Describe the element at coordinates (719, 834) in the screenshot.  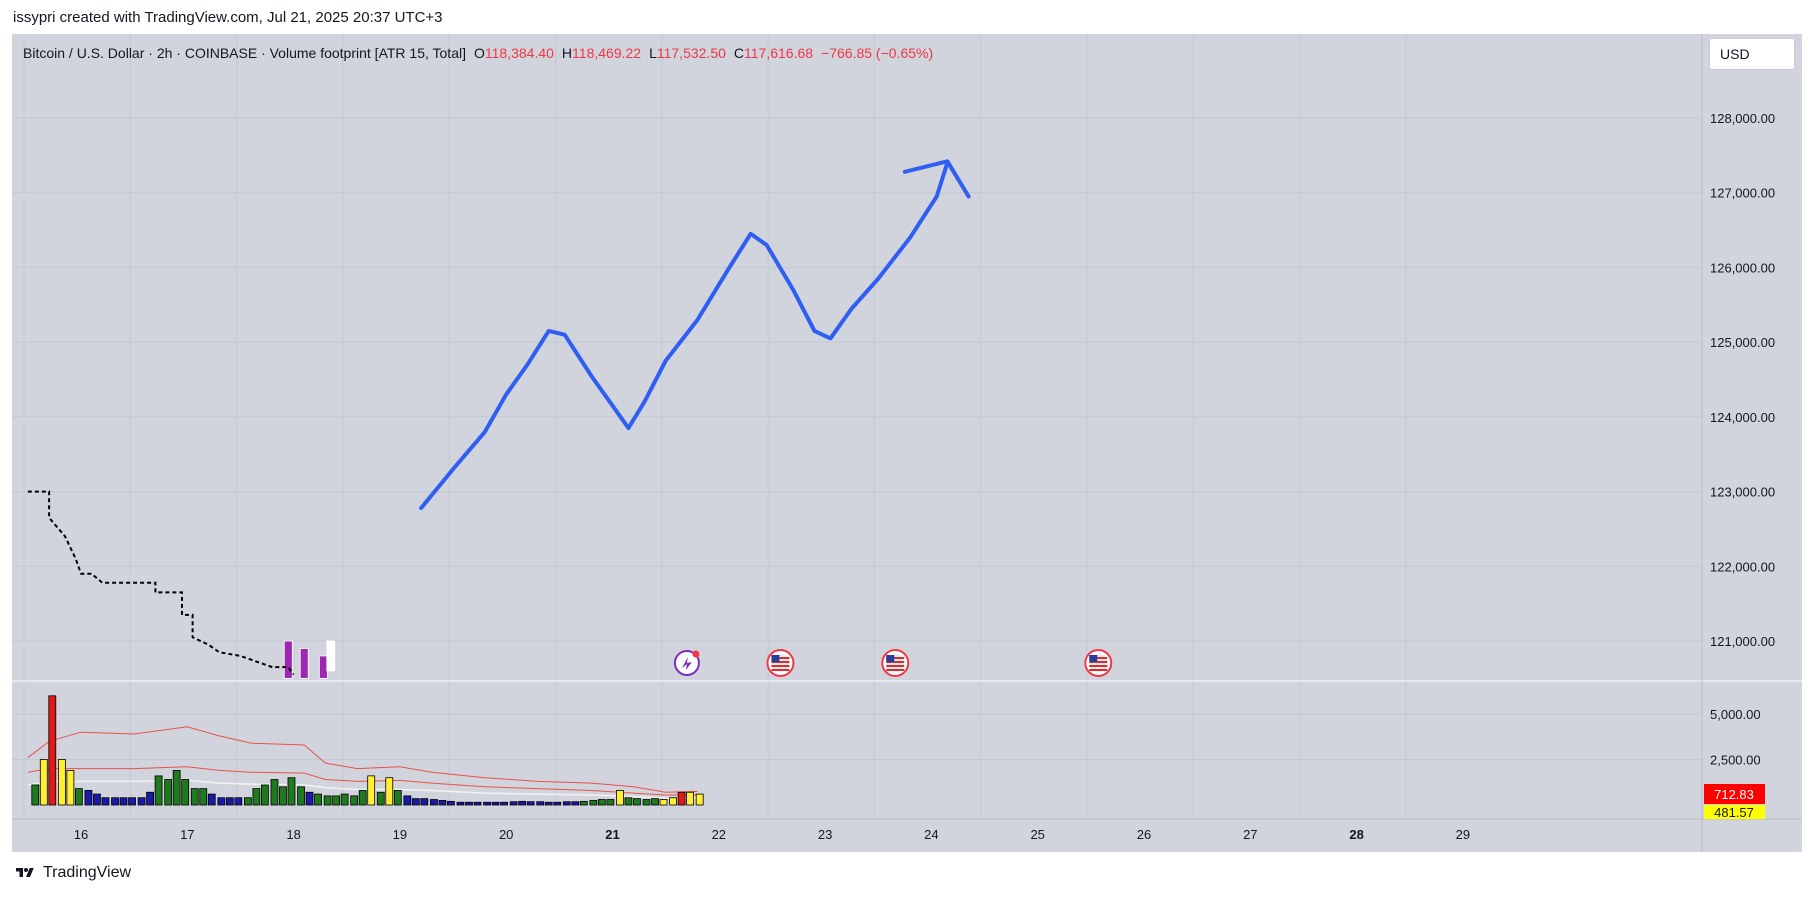
I see `time-tick-label: 22` at that location.